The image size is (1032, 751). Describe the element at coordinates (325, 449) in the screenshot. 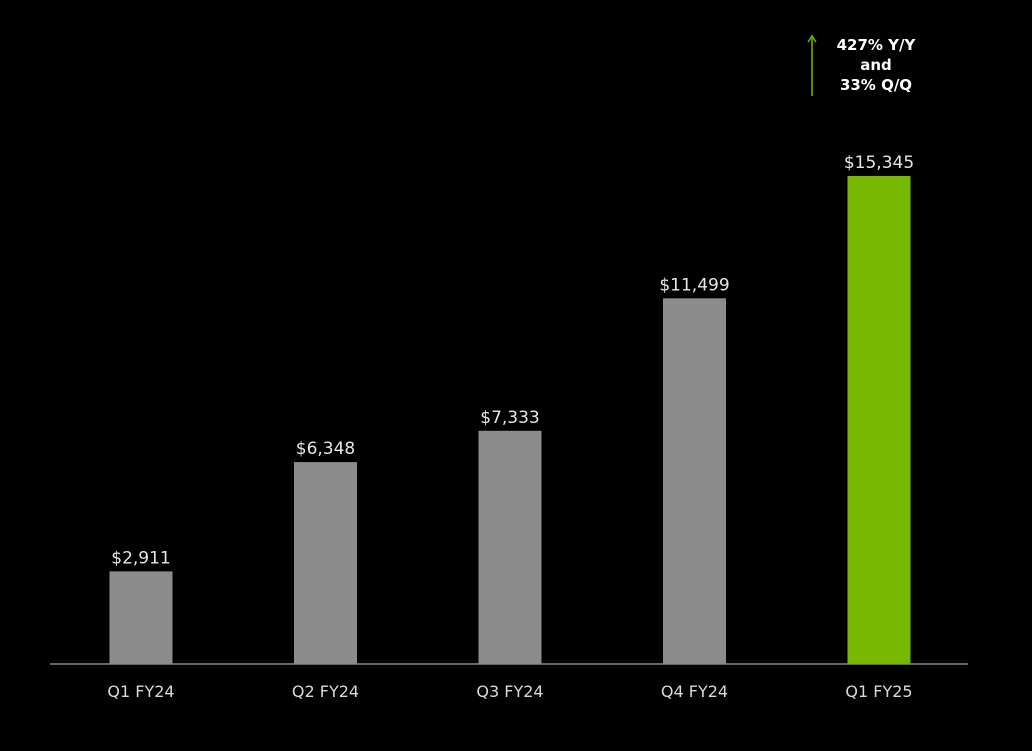

I see `bar-value-label: $6,348` at that location.